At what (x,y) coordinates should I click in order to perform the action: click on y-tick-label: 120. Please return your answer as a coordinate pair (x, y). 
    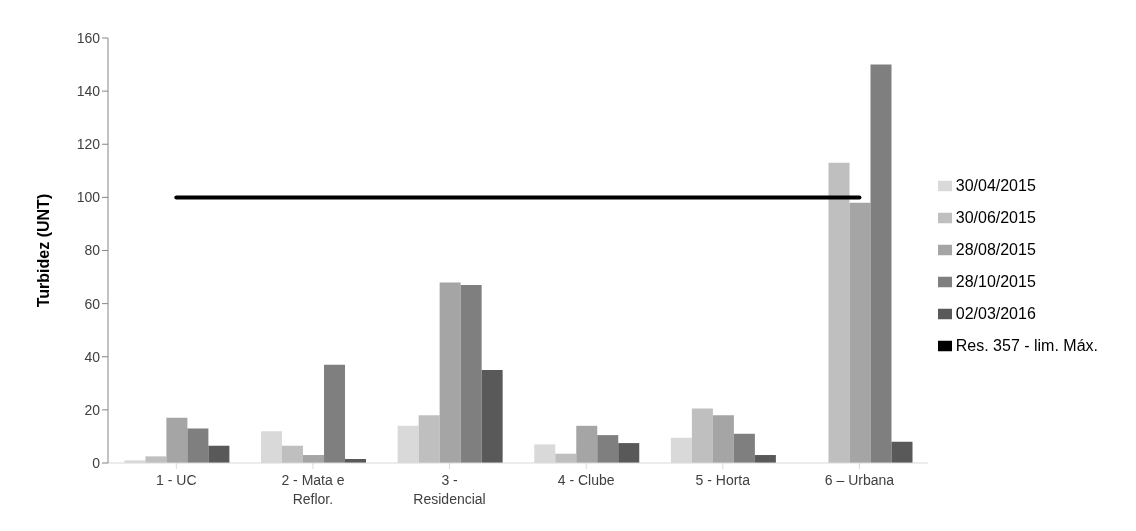
    Looking at the image, I should click on (88, 144).